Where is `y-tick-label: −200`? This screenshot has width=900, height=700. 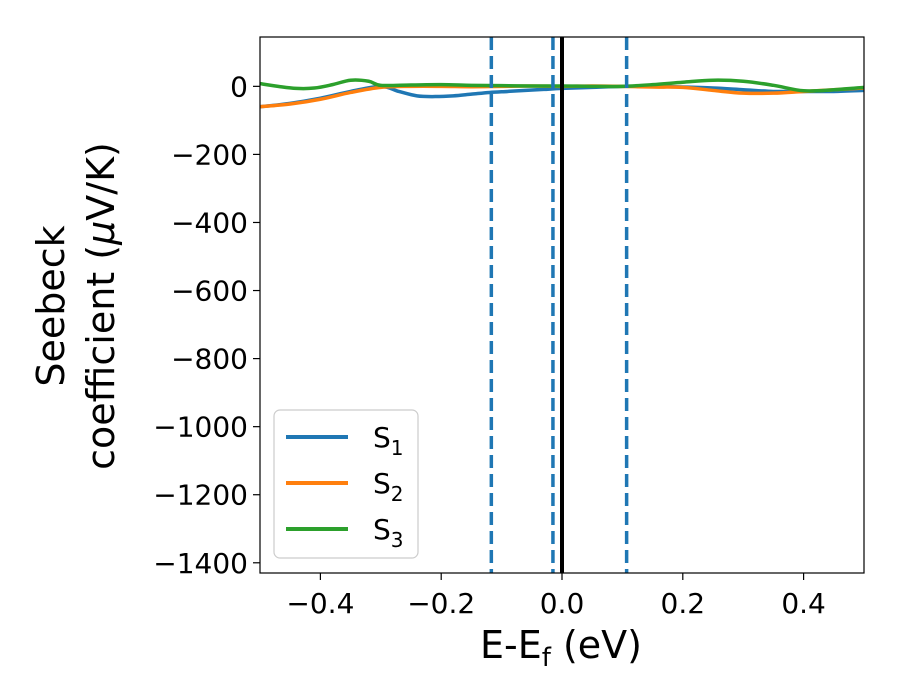
y-tick-label: −200 is located at coordinates (209, 154).